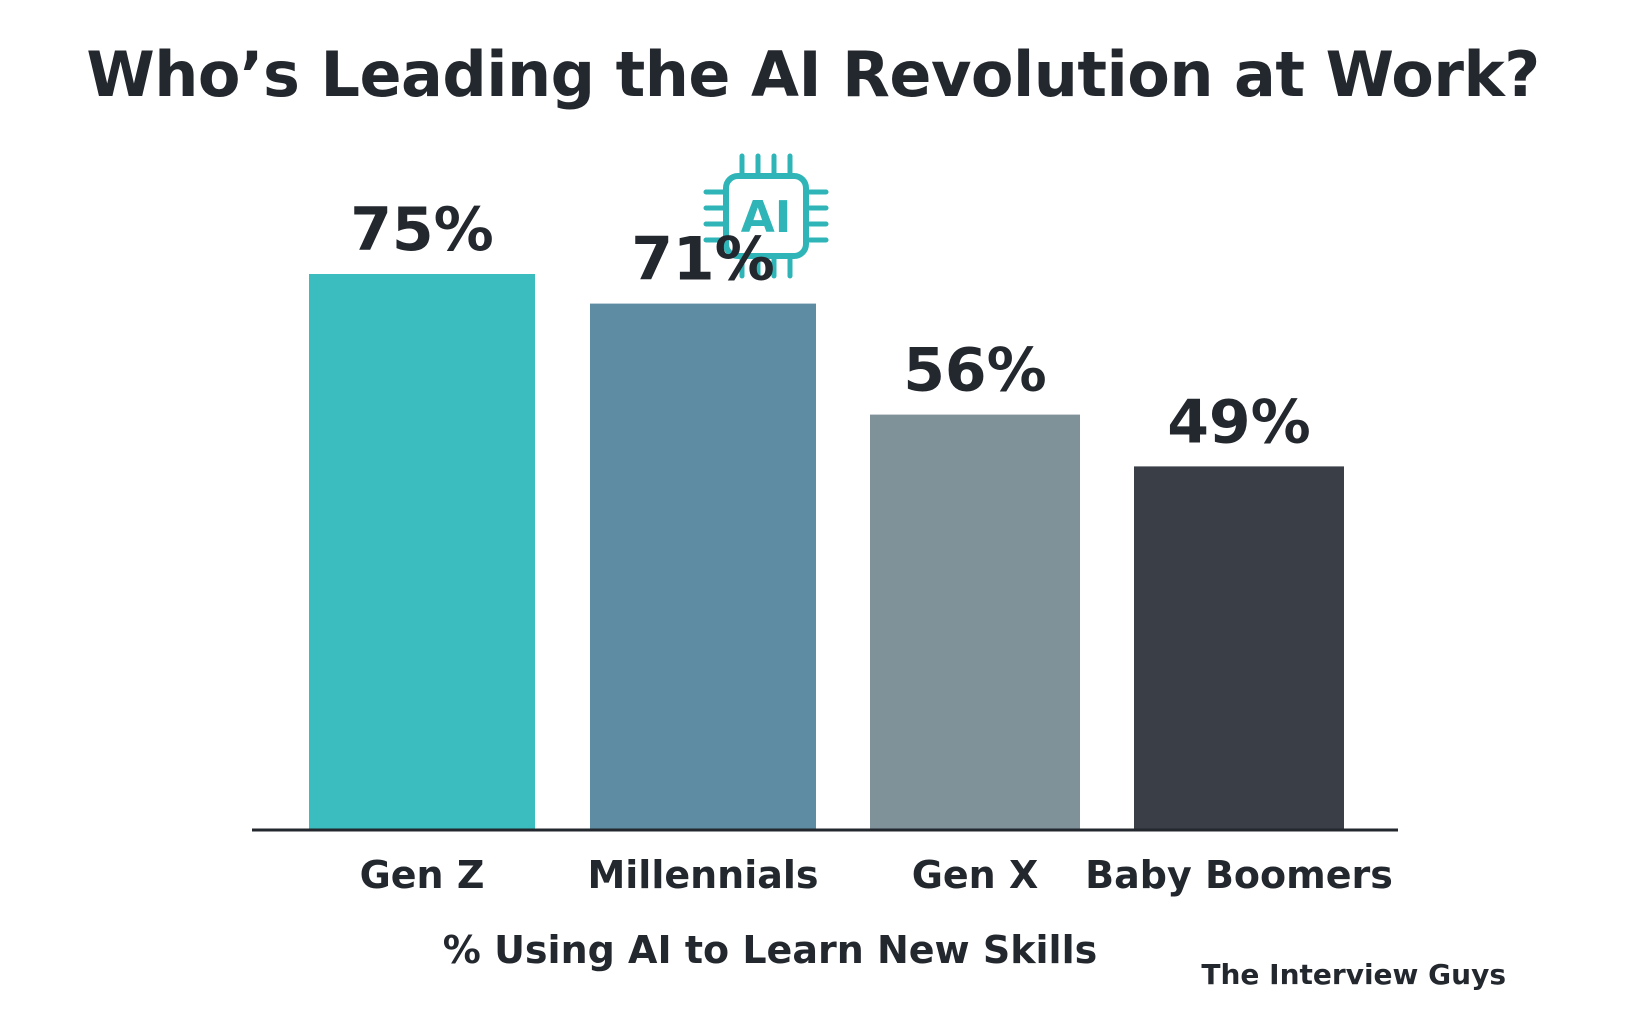 The width and height of the screenshot is (1626, 1024). What do you see at coordinates (1239, 422) in the screenshot?
I see `value-label: 49%` at bounding box center [1239, 422].